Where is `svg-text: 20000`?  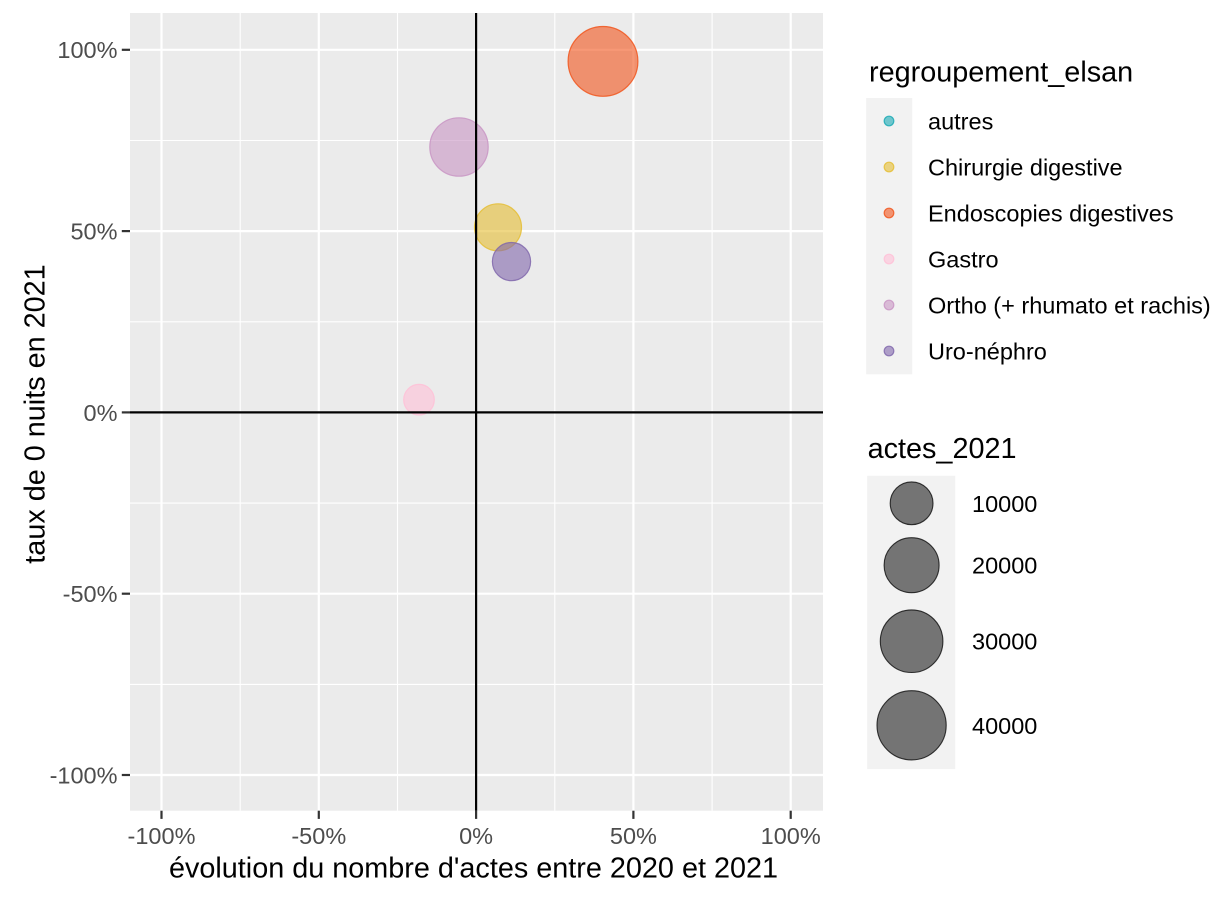 svg-text: 20000 is located at coordinates (1004, 566).